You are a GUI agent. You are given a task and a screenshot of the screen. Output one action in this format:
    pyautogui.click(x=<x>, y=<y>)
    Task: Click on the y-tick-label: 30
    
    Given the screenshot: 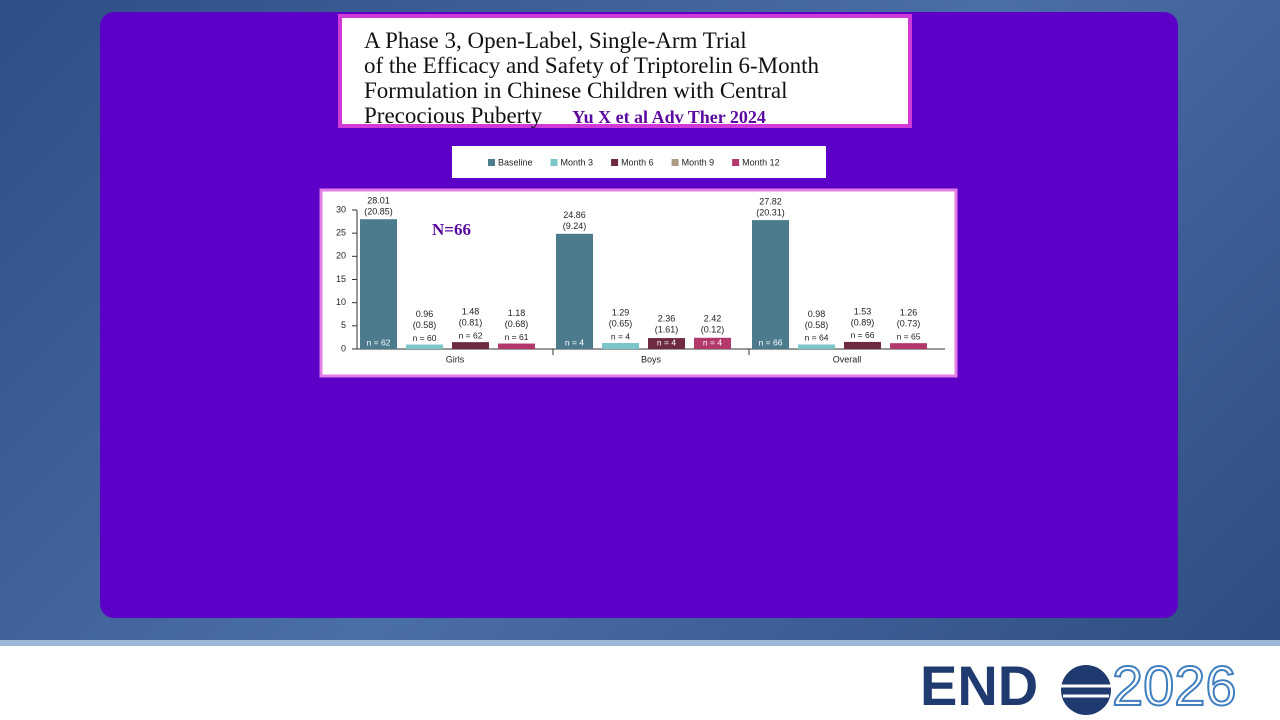 What is the action you would take?
    pyautogui.click(x=341, y=209)
    